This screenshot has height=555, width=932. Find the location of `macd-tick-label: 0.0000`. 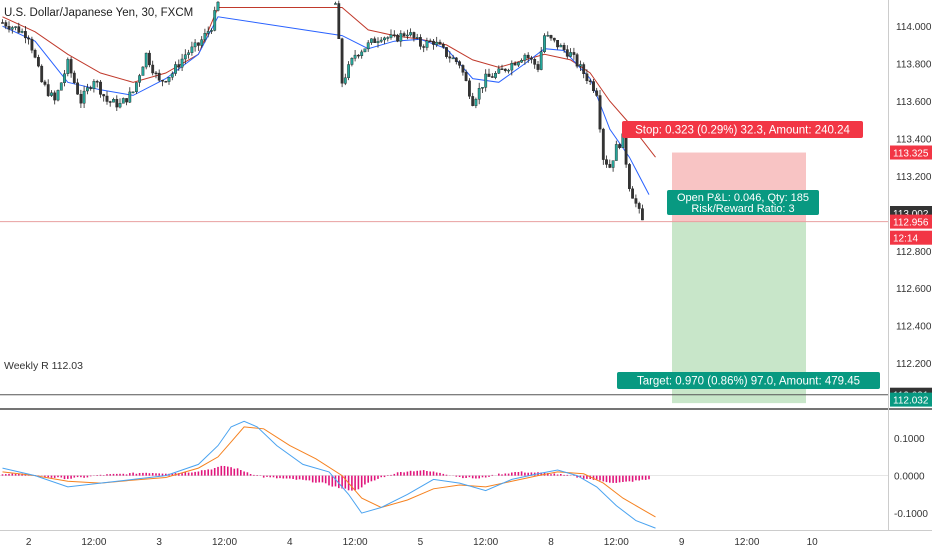

macd-tick-label: 0.0000 is located at coordinates (909, 477).